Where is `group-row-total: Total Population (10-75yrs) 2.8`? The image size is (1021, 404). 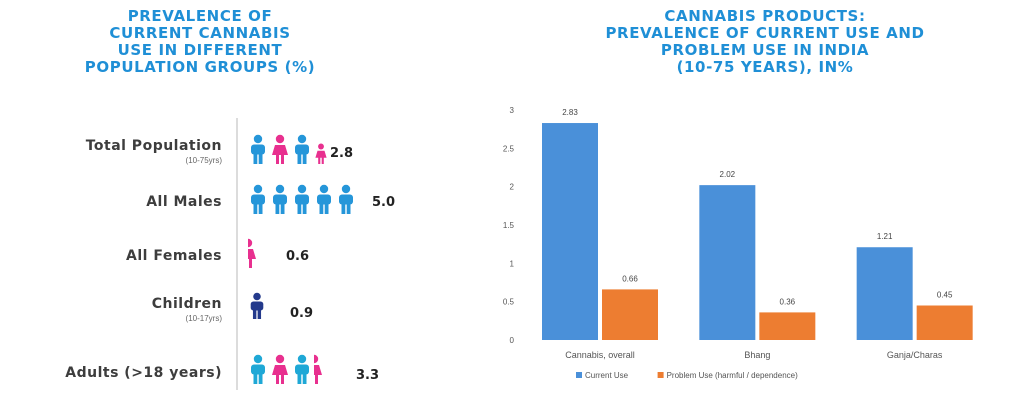 group-row-total: Total Population (10-75yrs) 2.8 is located at coordinates (210, 155).